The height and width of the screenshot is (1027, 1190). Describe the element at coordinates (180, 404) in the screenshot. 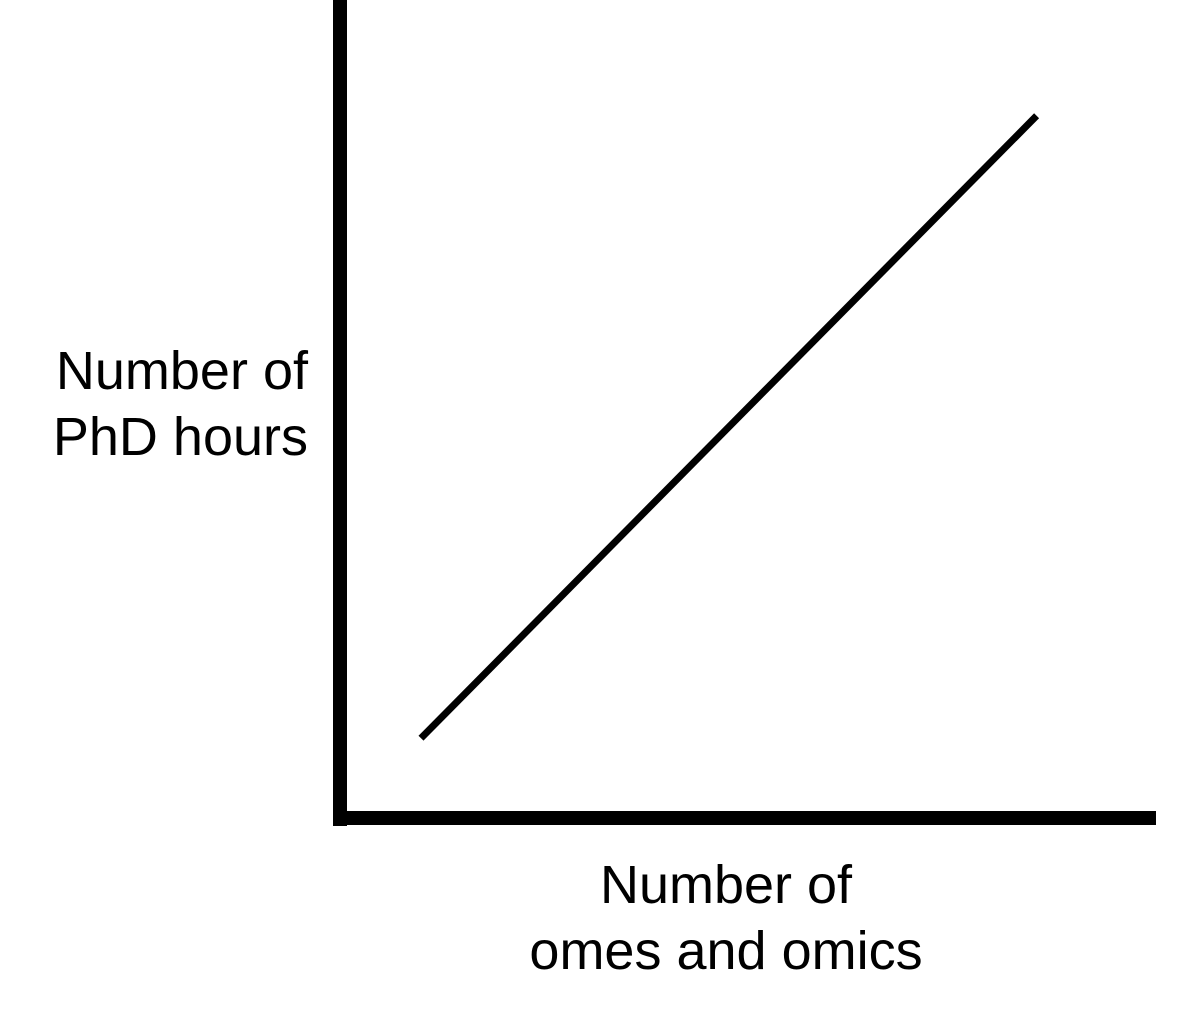

I see `y-axis-label: Number of PhD hours` at that location.